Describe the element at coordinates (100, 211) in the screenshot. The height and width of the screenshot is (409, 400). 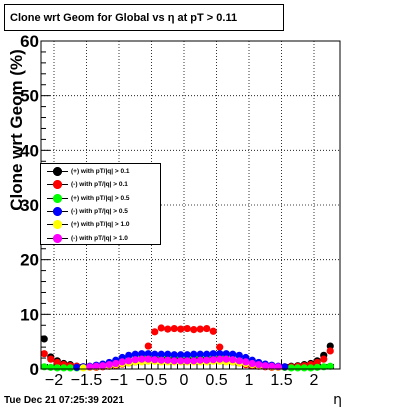
I see `legend-entry: (-) with pT/|q| > 0.5` at that location.